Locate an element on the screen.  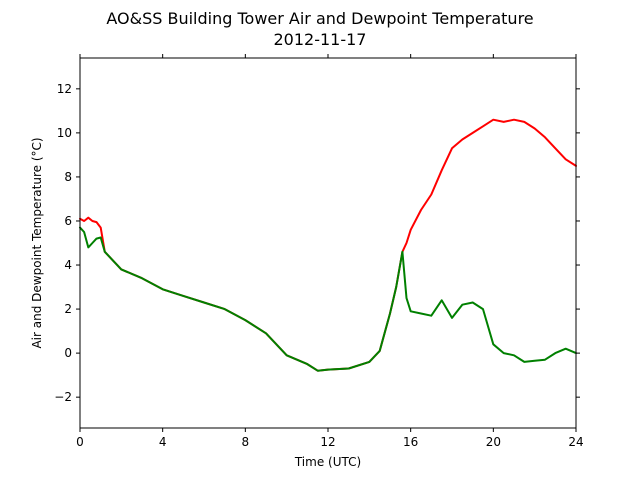
x-tick-label: 24 is located at coordinates (575, 442).